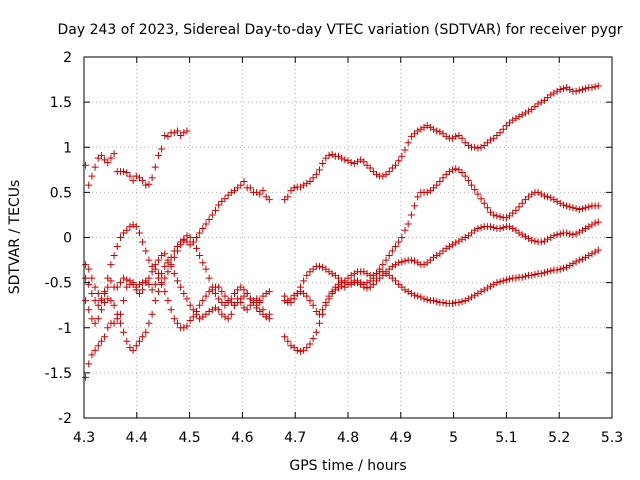 This screenshot has width=640, height=480. I want to click on x-tick-label: 4.7, so click(295, 438).